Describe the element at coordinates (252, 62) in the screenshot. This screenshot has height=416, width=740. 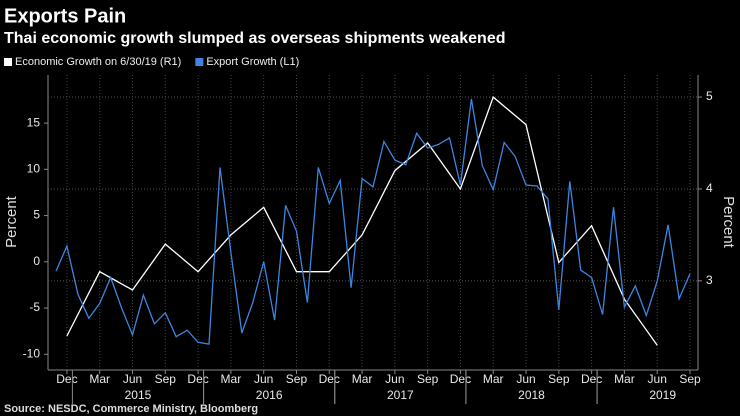
I see `legend-label: Export Growth (L1)` at that location.